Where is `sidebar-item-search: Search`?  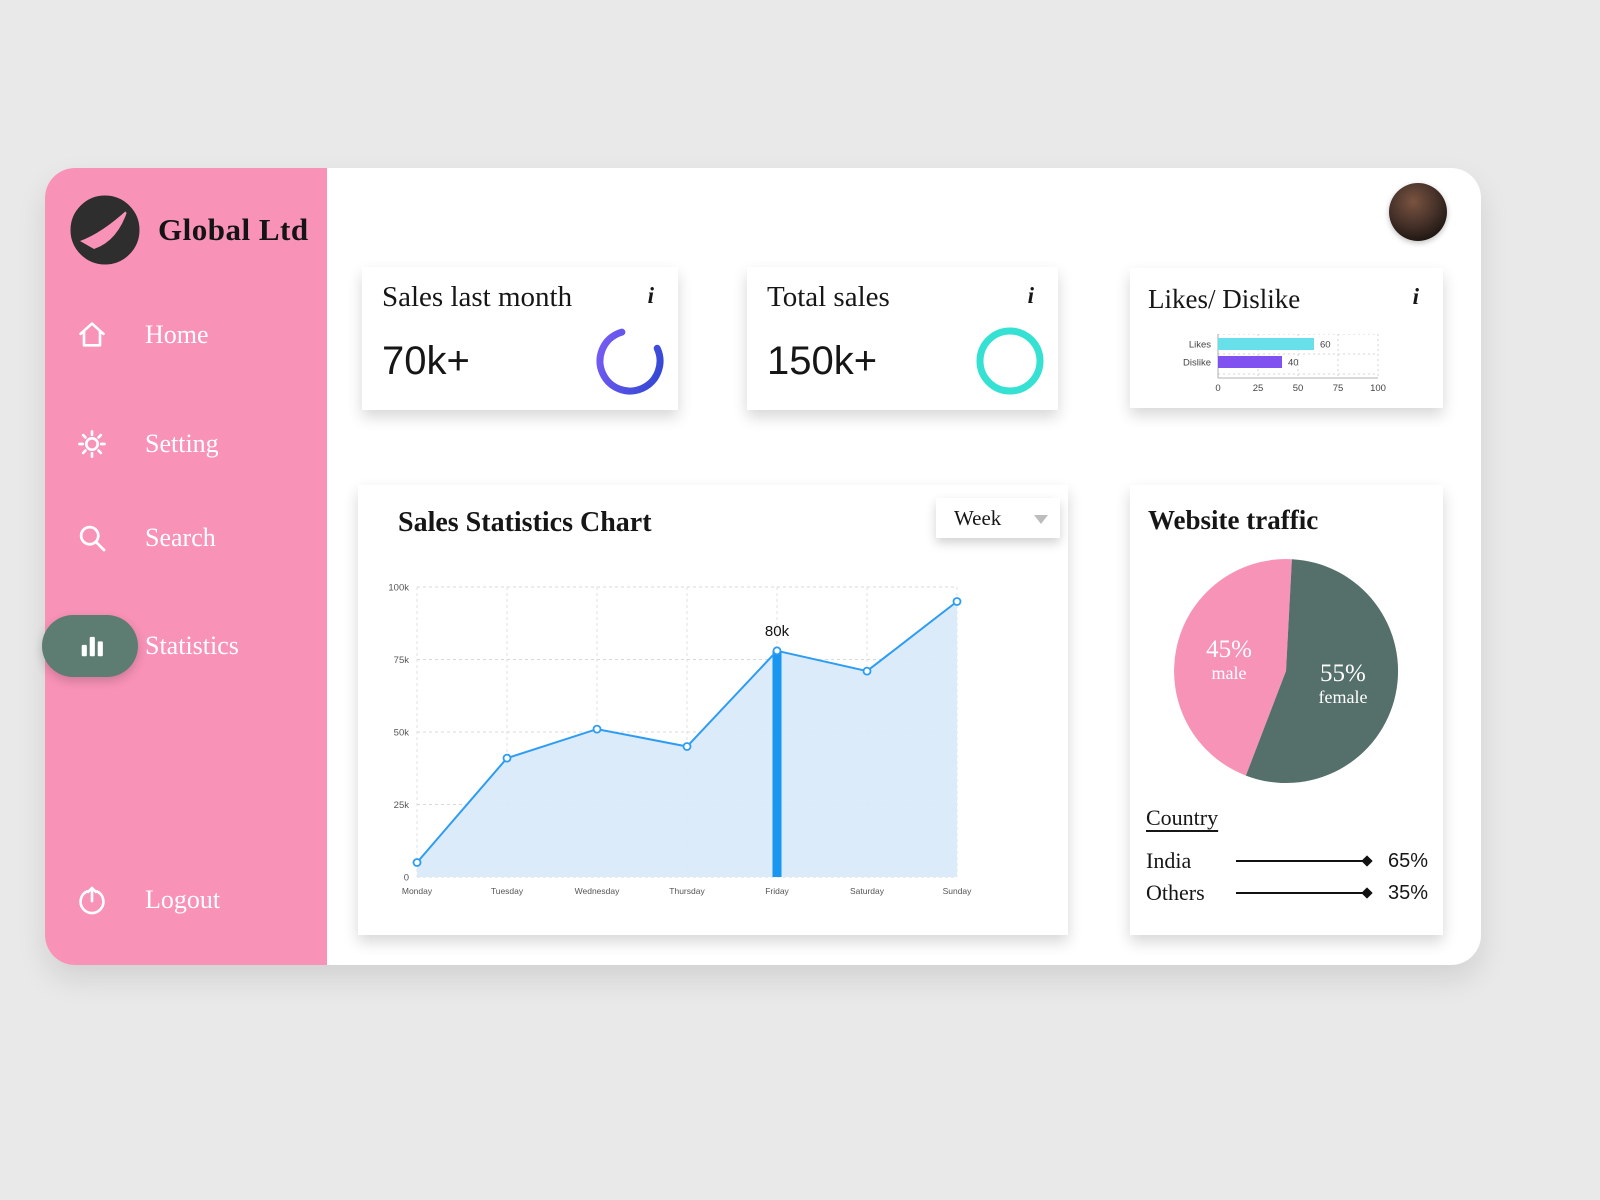
sidebar-item-search: Search is located at coordinates (186, 538).